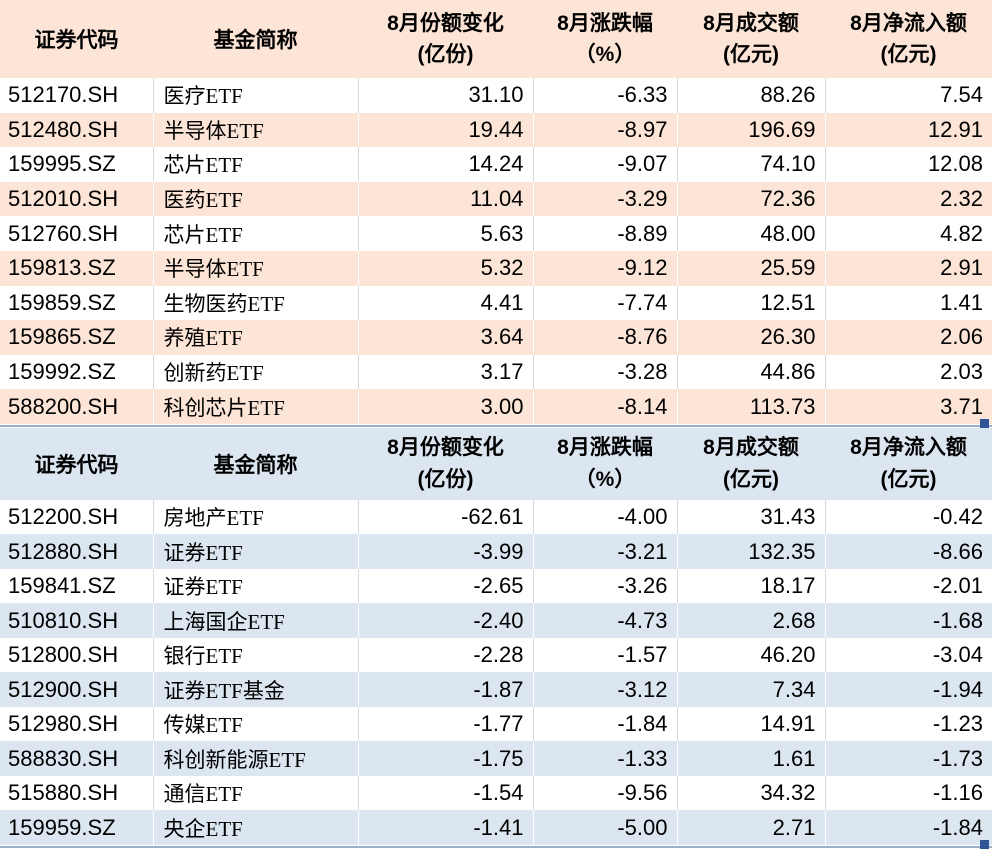 The width and height of the screenshot is (992, 849). Describe the element at coordinates (751, 130) in the screenshot. I see `cell-turnover: 196.69` at that location.